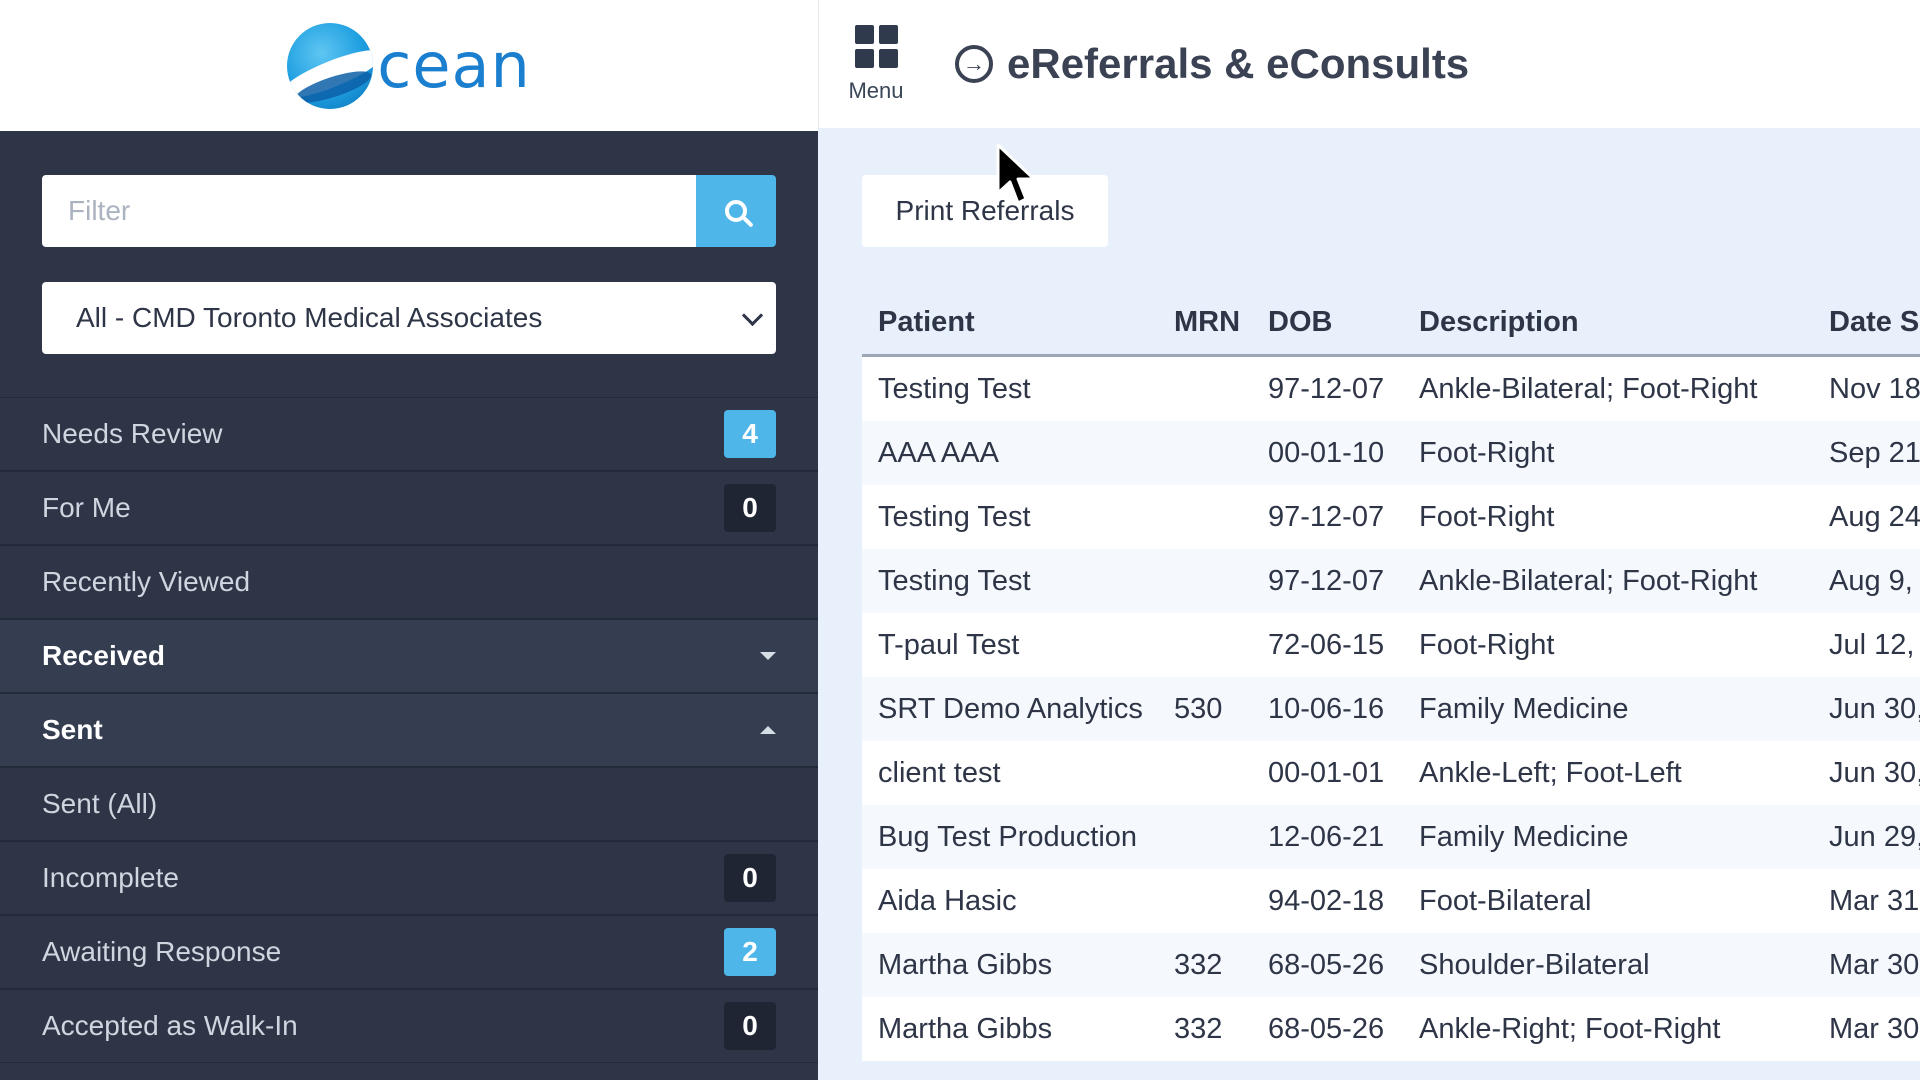  I want to click on search-icon, so click(736, 211).